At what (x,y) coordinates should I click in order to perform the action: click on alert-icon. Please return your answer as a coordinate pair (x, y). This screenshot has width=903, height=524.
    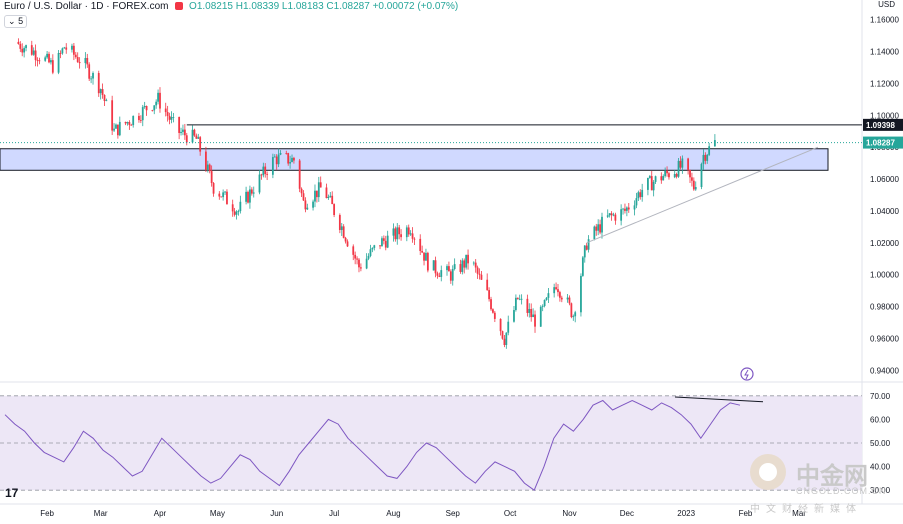
    Looking at the image, I should click on (747, 374).